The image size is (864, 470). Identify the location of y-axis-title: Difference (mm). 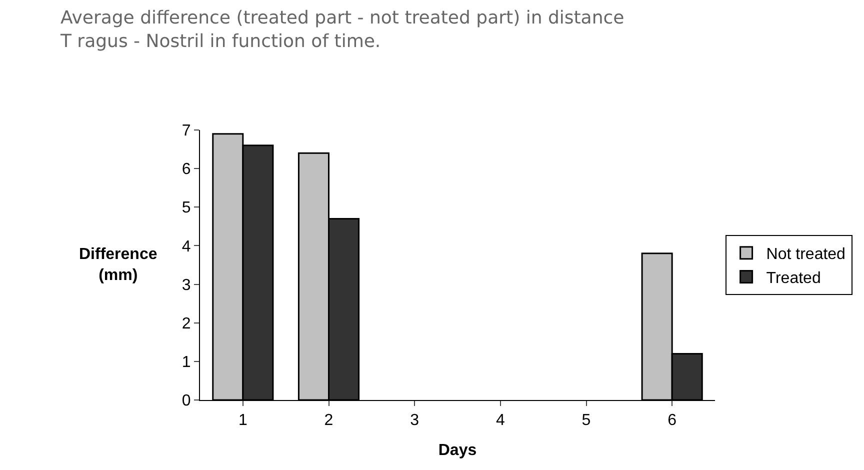
(118, 265).